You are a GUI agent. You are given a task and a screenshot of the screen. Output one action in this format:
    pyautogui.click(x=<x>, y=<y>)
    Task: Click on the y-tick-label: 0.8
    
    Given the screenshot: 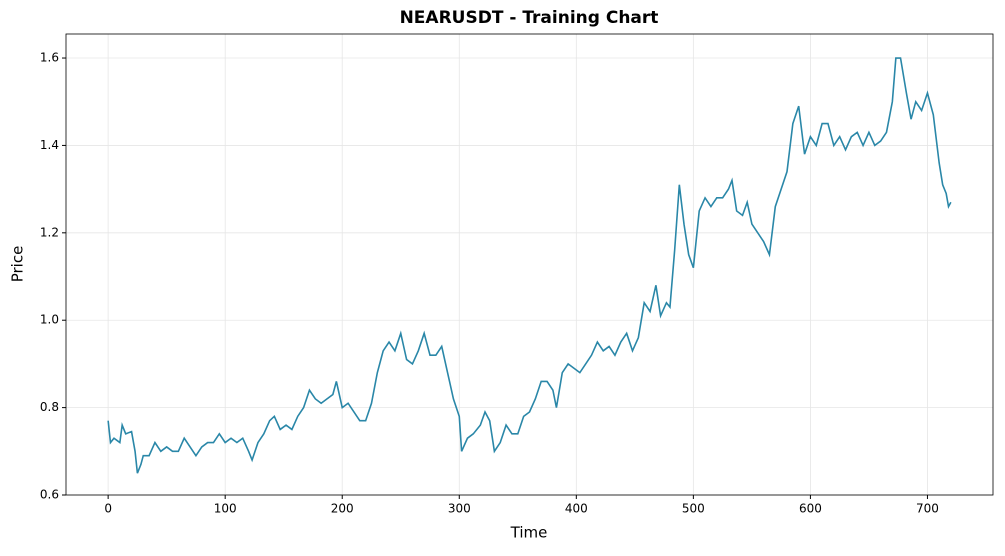 What is the action you would take?
    pyautogui.click(x=49, y=407)
    